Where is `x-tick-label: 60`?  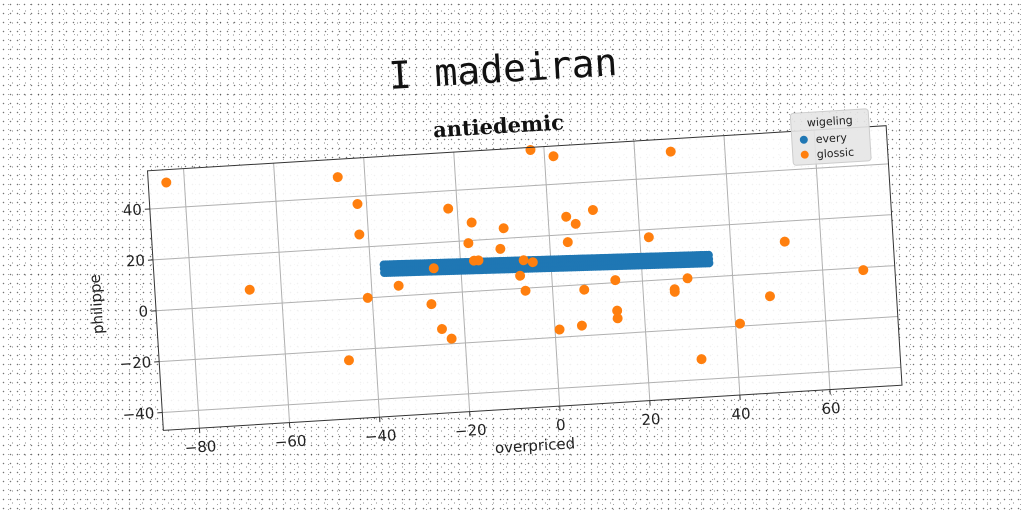
x-tick-label: 60 is located at coordinates (831, 408).